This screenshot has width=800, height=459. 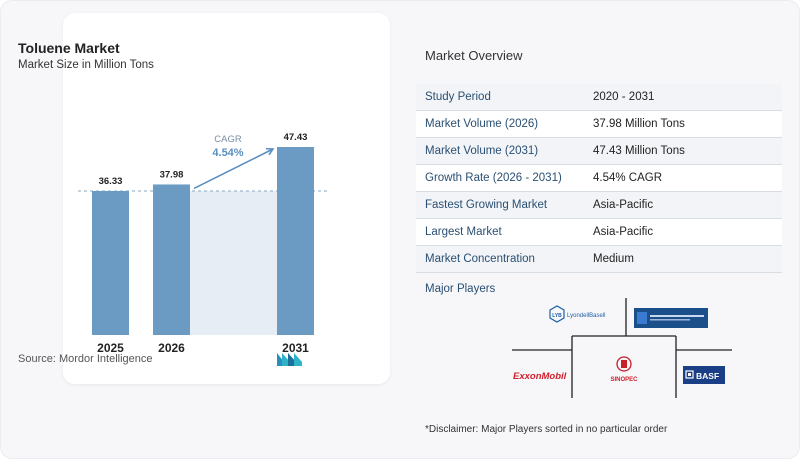 I want to click on overview-row: Growth Rate (2026 - 2031) 4.54% CAGR, so click(x=599, y=178).